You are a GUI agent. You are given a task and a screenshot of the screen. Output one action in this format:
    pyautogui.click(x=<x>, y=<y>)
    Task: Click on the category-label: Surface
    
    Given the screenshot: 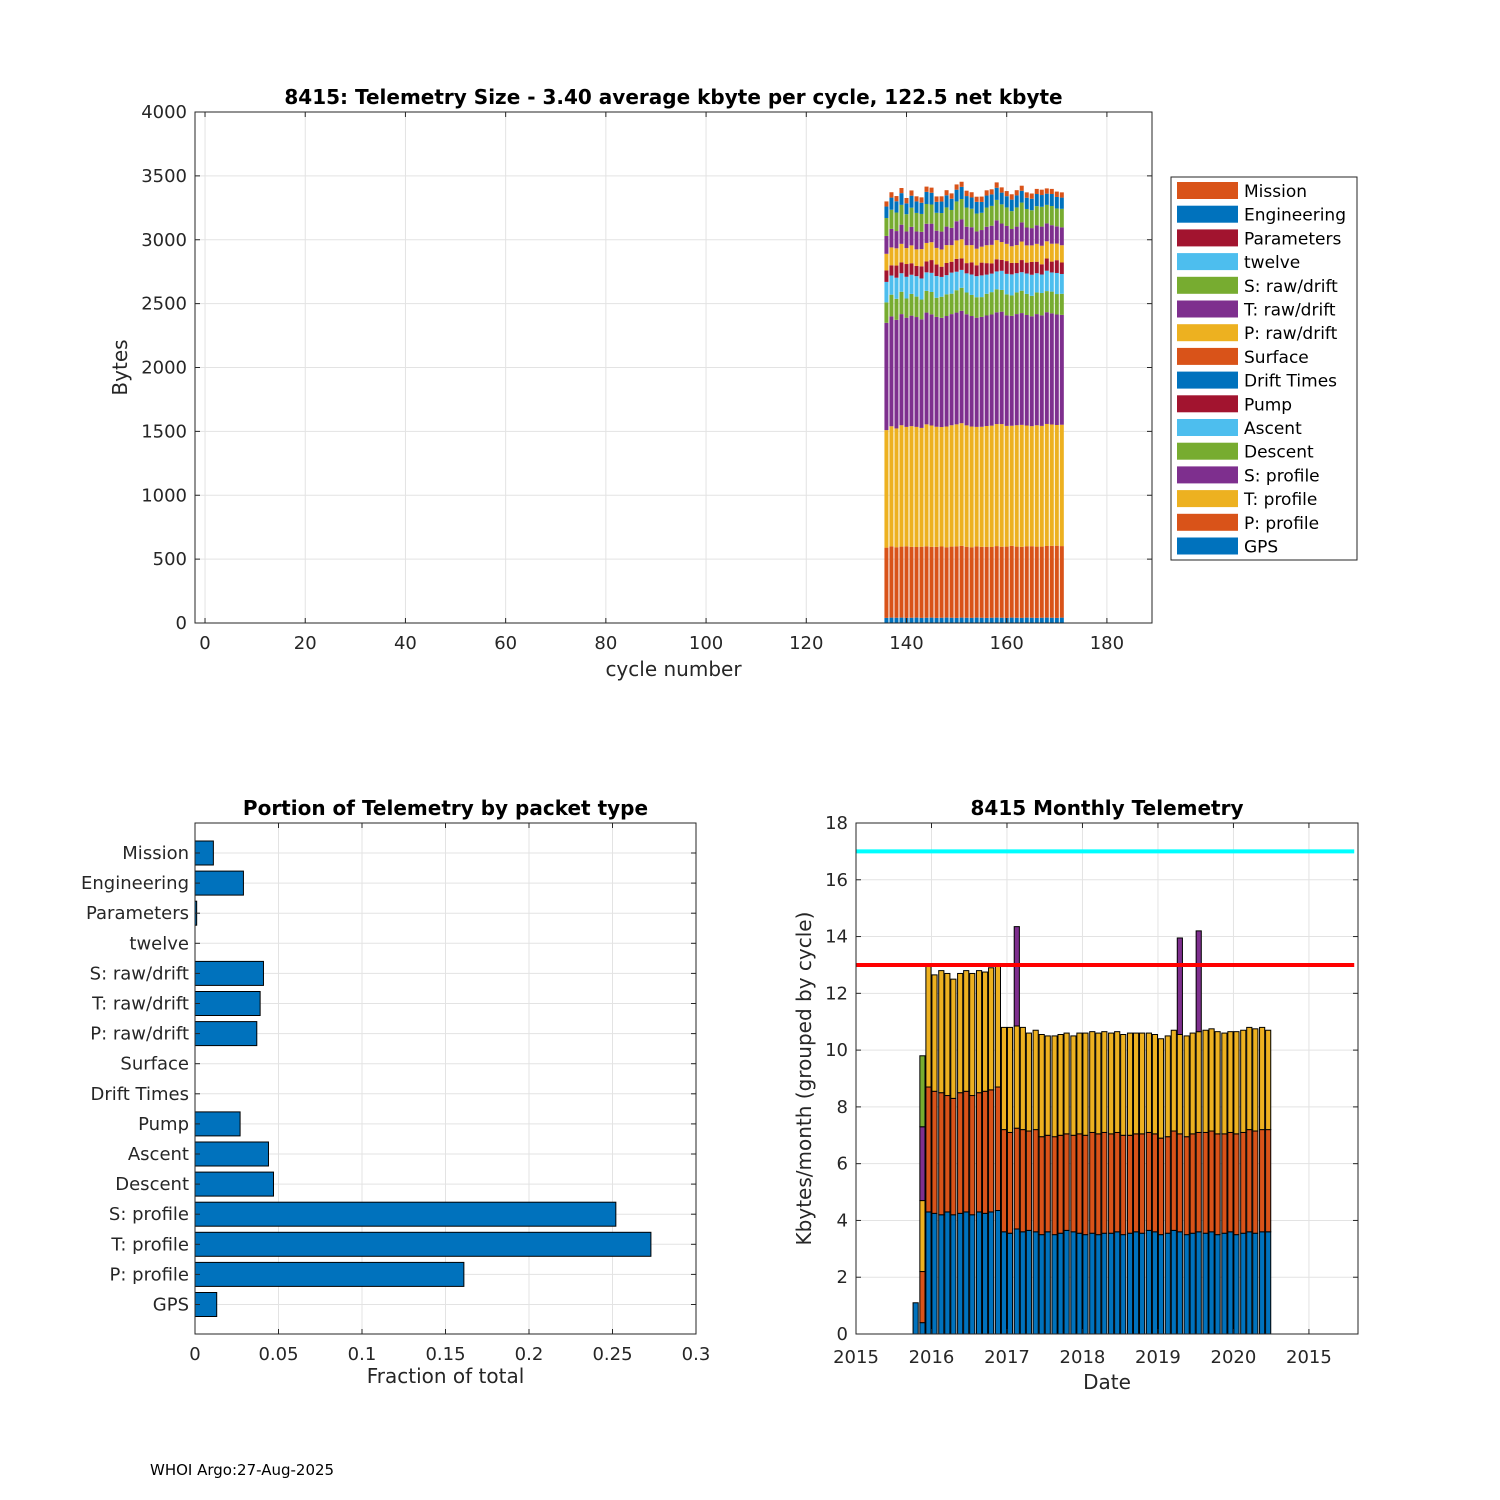 What is the action you would take?
    pyautogui.click(x=154, y=1064)
    